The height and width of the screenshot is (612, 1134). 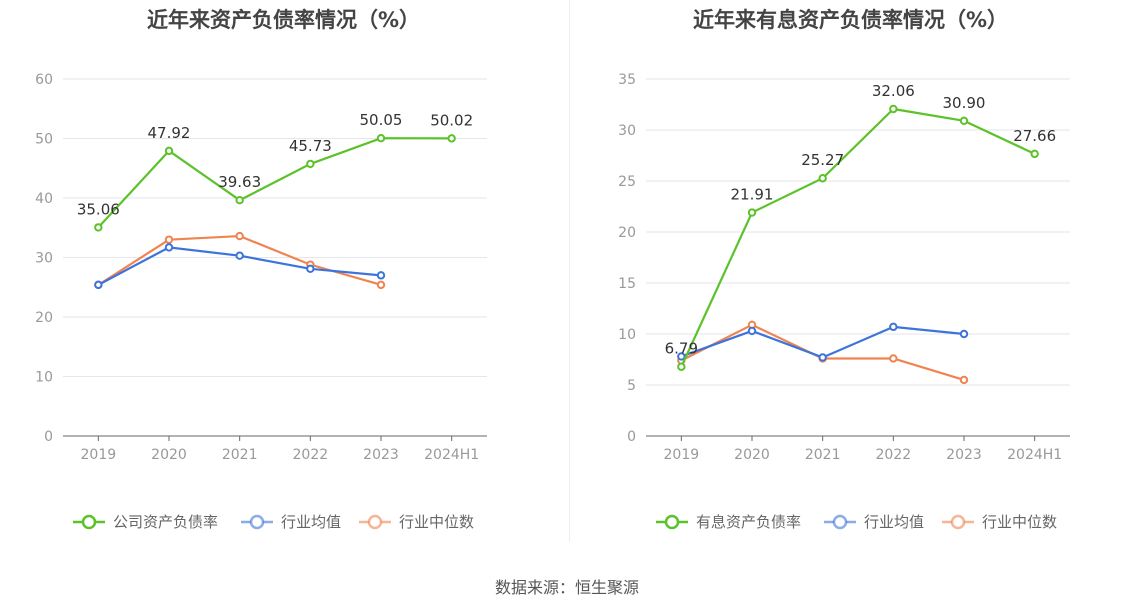 What do you see at coordinates (822, 160) in the screenshot?
I see `data-label: 25.27` at bounding box center [822, 160].